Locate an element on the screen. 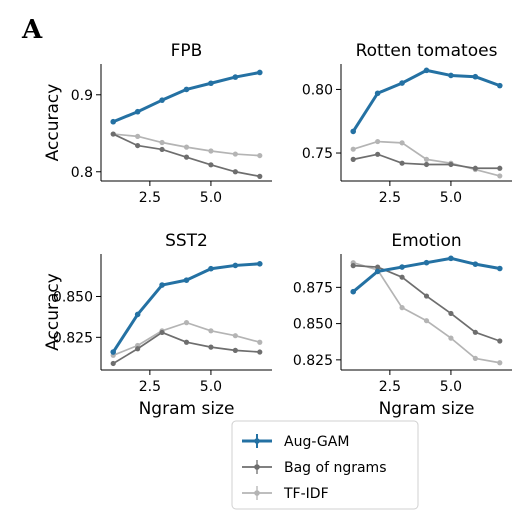 The image size is (523, 530). chart-panel-fpb: FPB 0.8 0.9 2.5 5.0 Accuracy is located at coordinates (157, 123).